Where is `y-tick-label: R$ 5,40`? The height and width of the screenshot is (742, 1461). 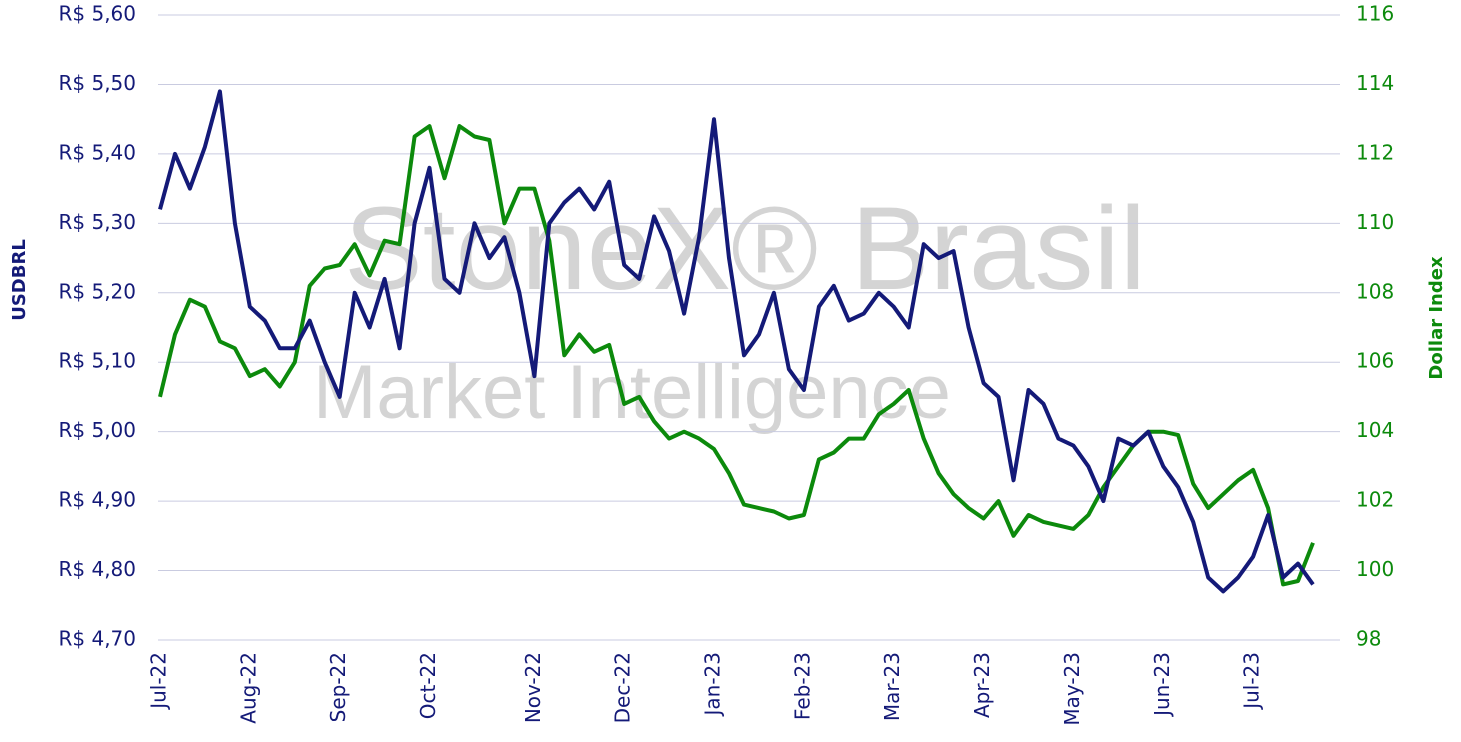
y-tick-label: R$ 5,40 is located at coordinates (97, 152).